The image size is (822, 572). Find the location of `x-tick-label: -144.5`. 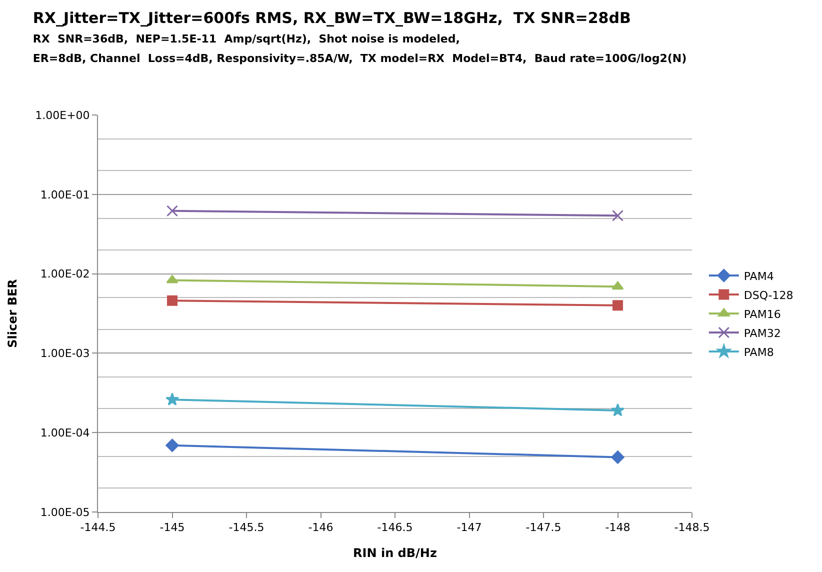

x-tick-label: -144.5 is located at coordinates (98, 527).